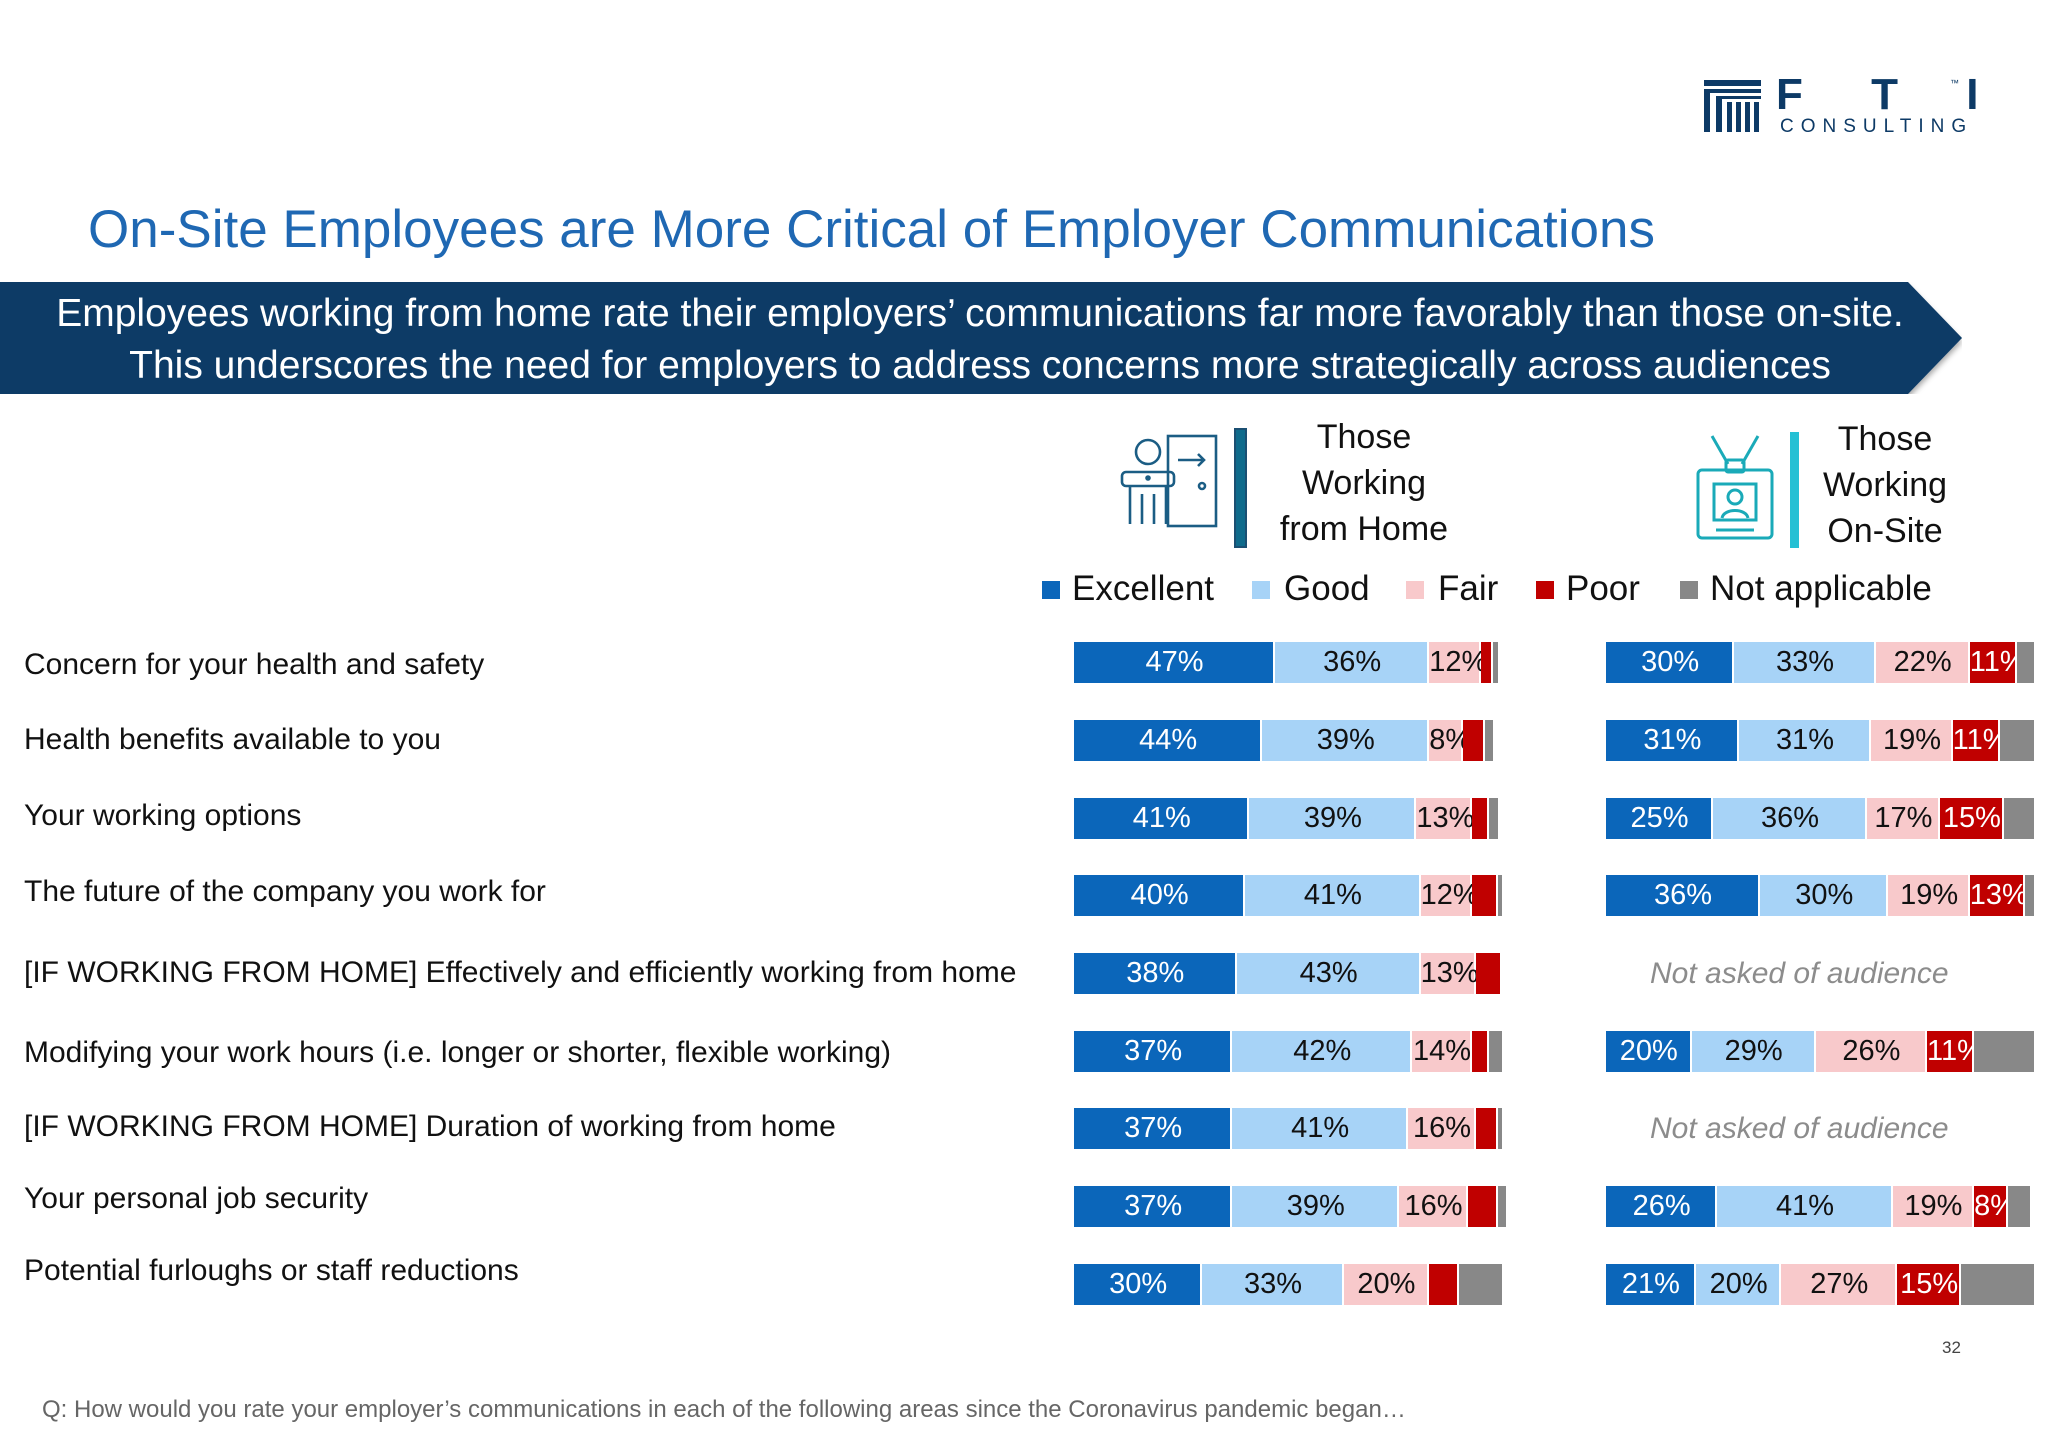 The height and width of the screenshot is (1449, 2048). I want to click on bar-value-label: 8%, so click(1995, 1206).